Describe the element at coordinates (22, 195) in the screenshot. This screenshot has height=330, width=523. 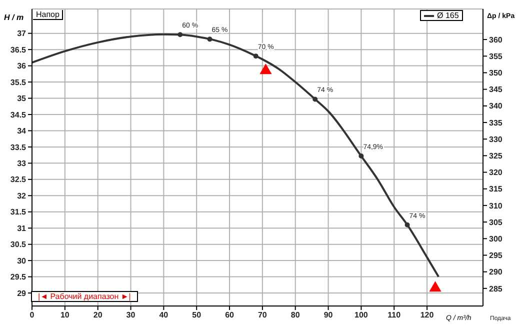
I see `y-tick-label: 32` at that location.